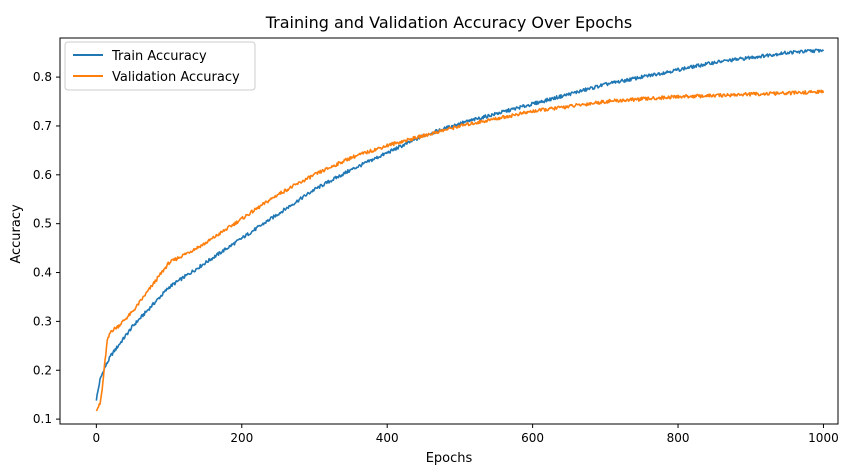 This screenshot has width=844, height=474. I want to click on x-axis-title: Epochs, so click(449, 458).